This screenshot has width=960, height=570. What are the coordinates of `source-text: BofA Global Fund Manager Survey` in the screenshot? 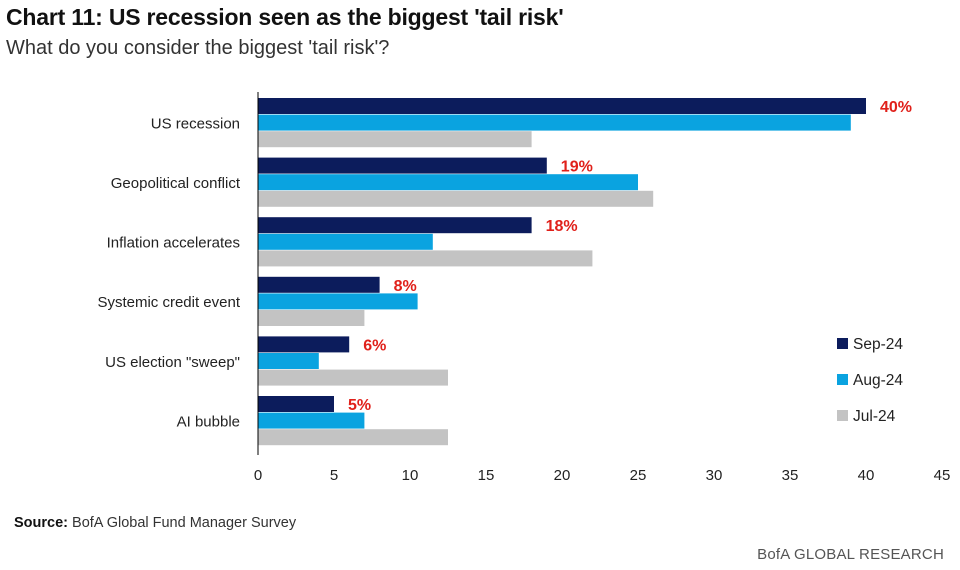 It's located at (184, 523).